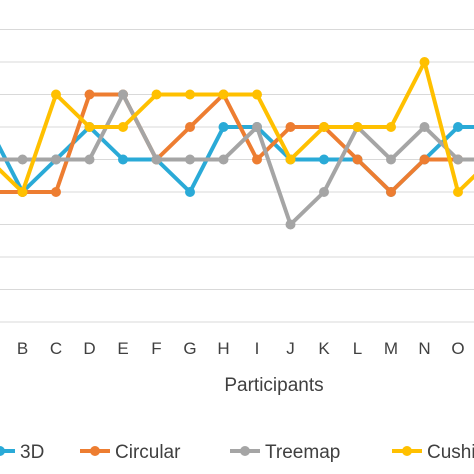 This screenshot has height=474, width=474. What do you see at coordinates (257, 348) in the screenshot?
I see `x-tick-label-I: I` at bounding box center [257, 348].